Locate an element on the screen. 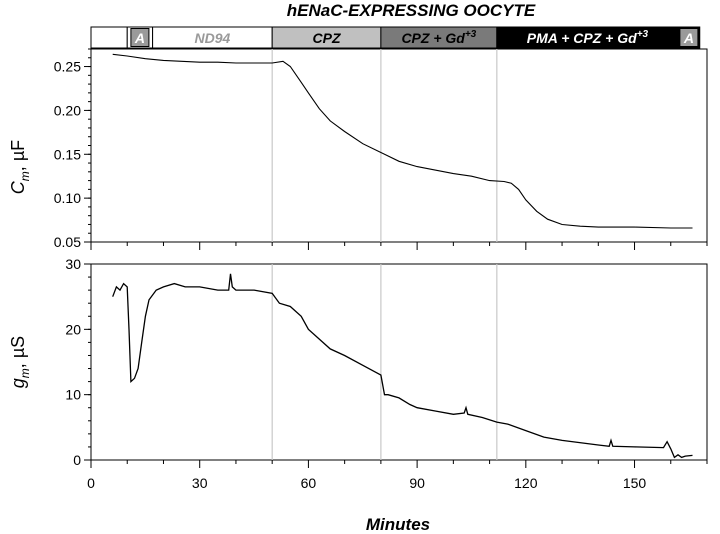 Image resolution: width=720 pixels, height=534 pixels. treatment-label-3: CPZ is located at coordinates (327, 38).